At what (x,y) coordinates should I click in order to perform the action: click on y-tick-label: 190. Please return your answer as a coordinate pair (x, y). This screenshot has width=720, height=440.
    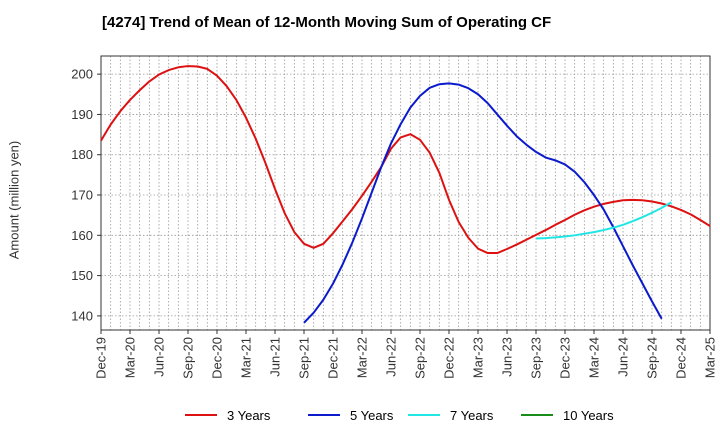
    Looking at the image, I should click on (82, 114).